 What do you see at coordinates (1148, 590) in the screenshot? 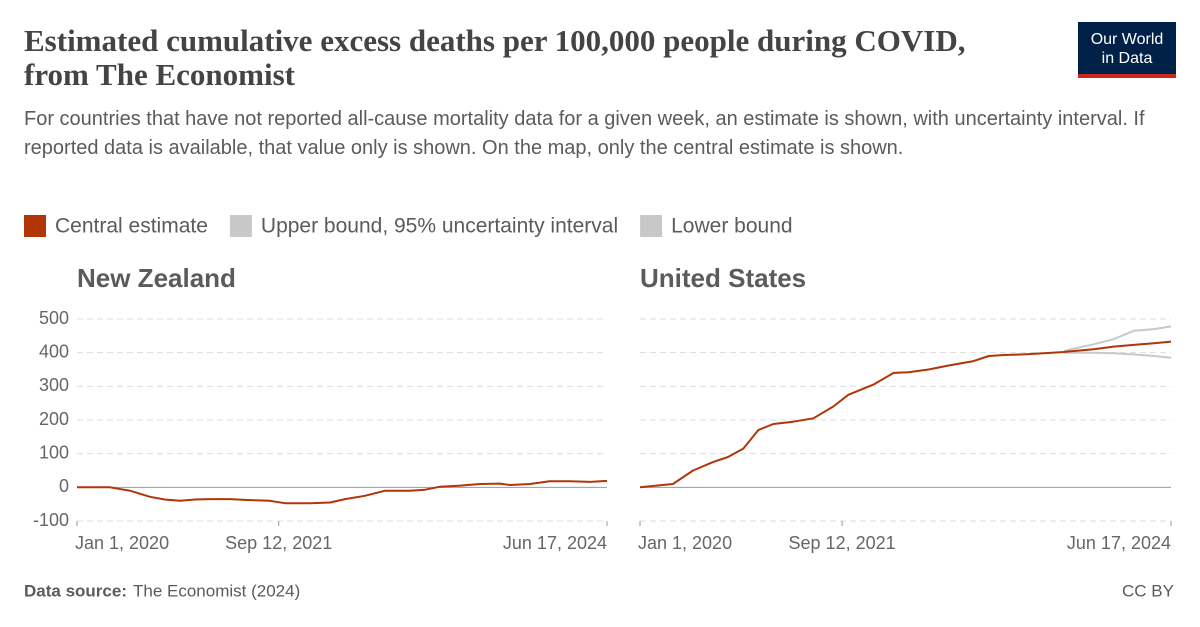
I see `license: CC BY` at bounding box center [1148, 590].